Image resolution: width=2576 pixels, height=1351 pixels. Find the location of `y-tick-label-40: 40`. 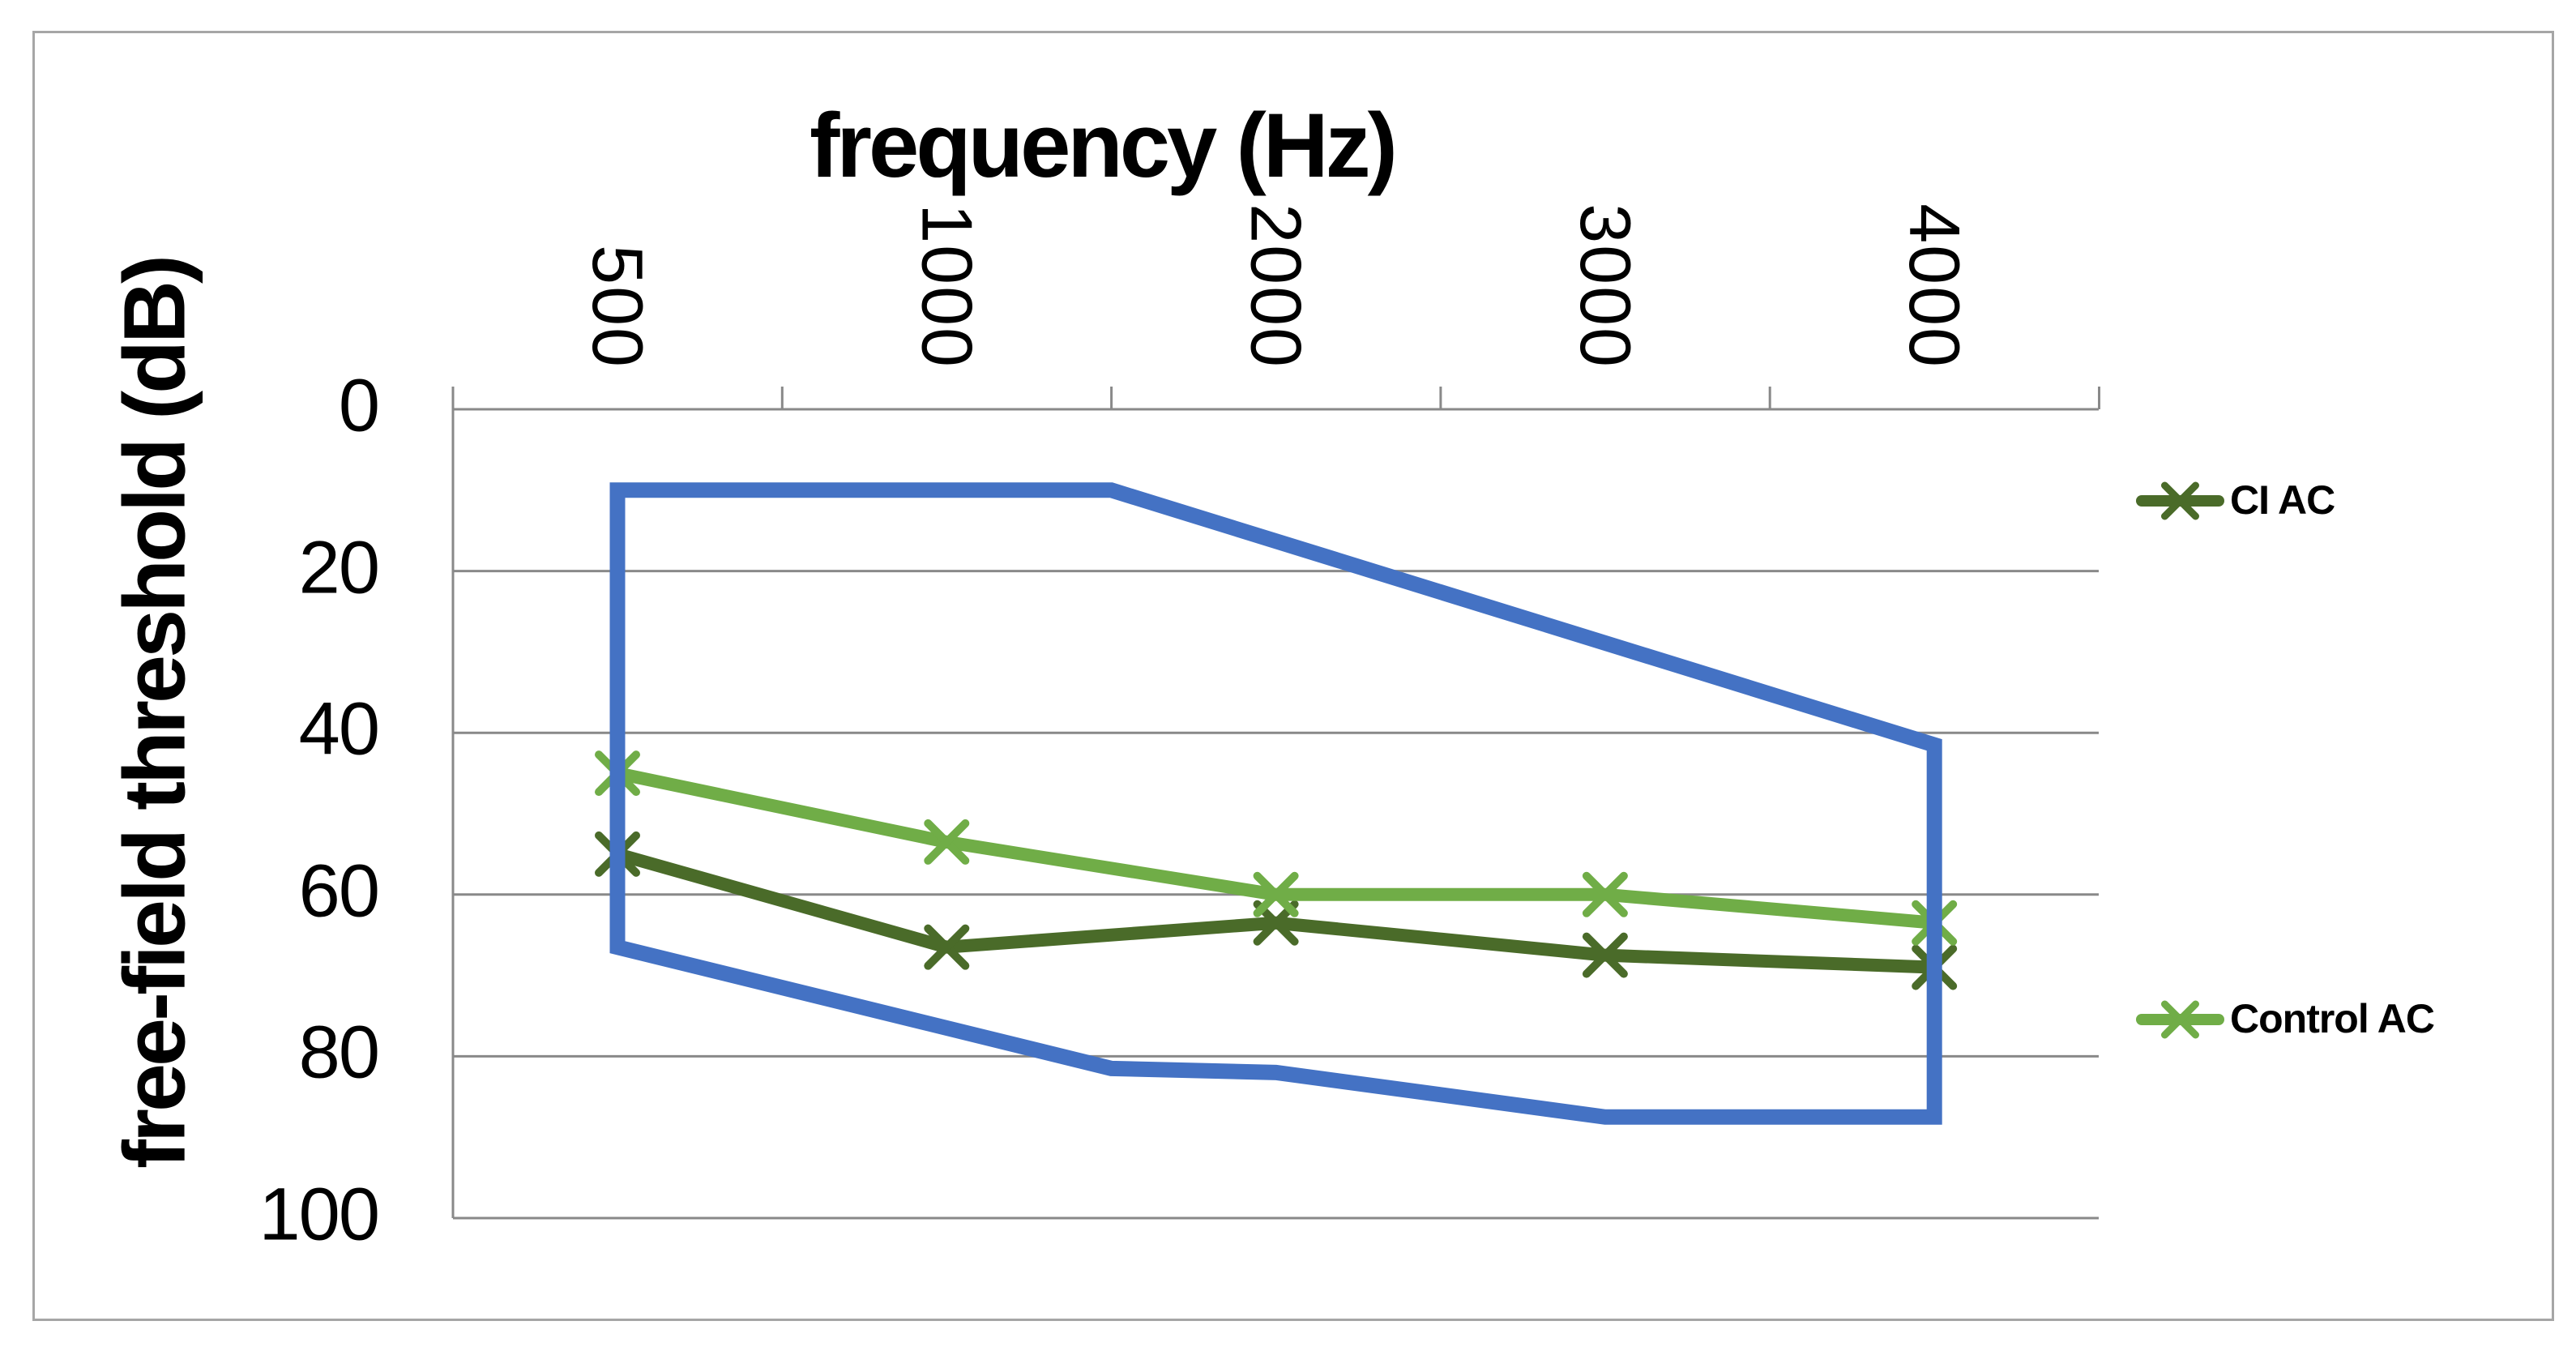

y-tick-label-40: 40 is located at coordinates (339, 729).